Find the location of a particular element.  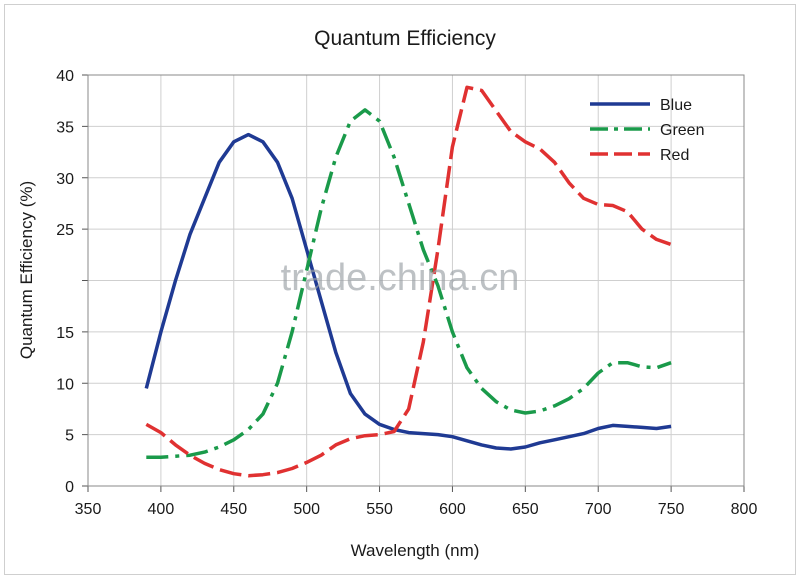

legend-label-red: Red is located at coordinates (674, 155).